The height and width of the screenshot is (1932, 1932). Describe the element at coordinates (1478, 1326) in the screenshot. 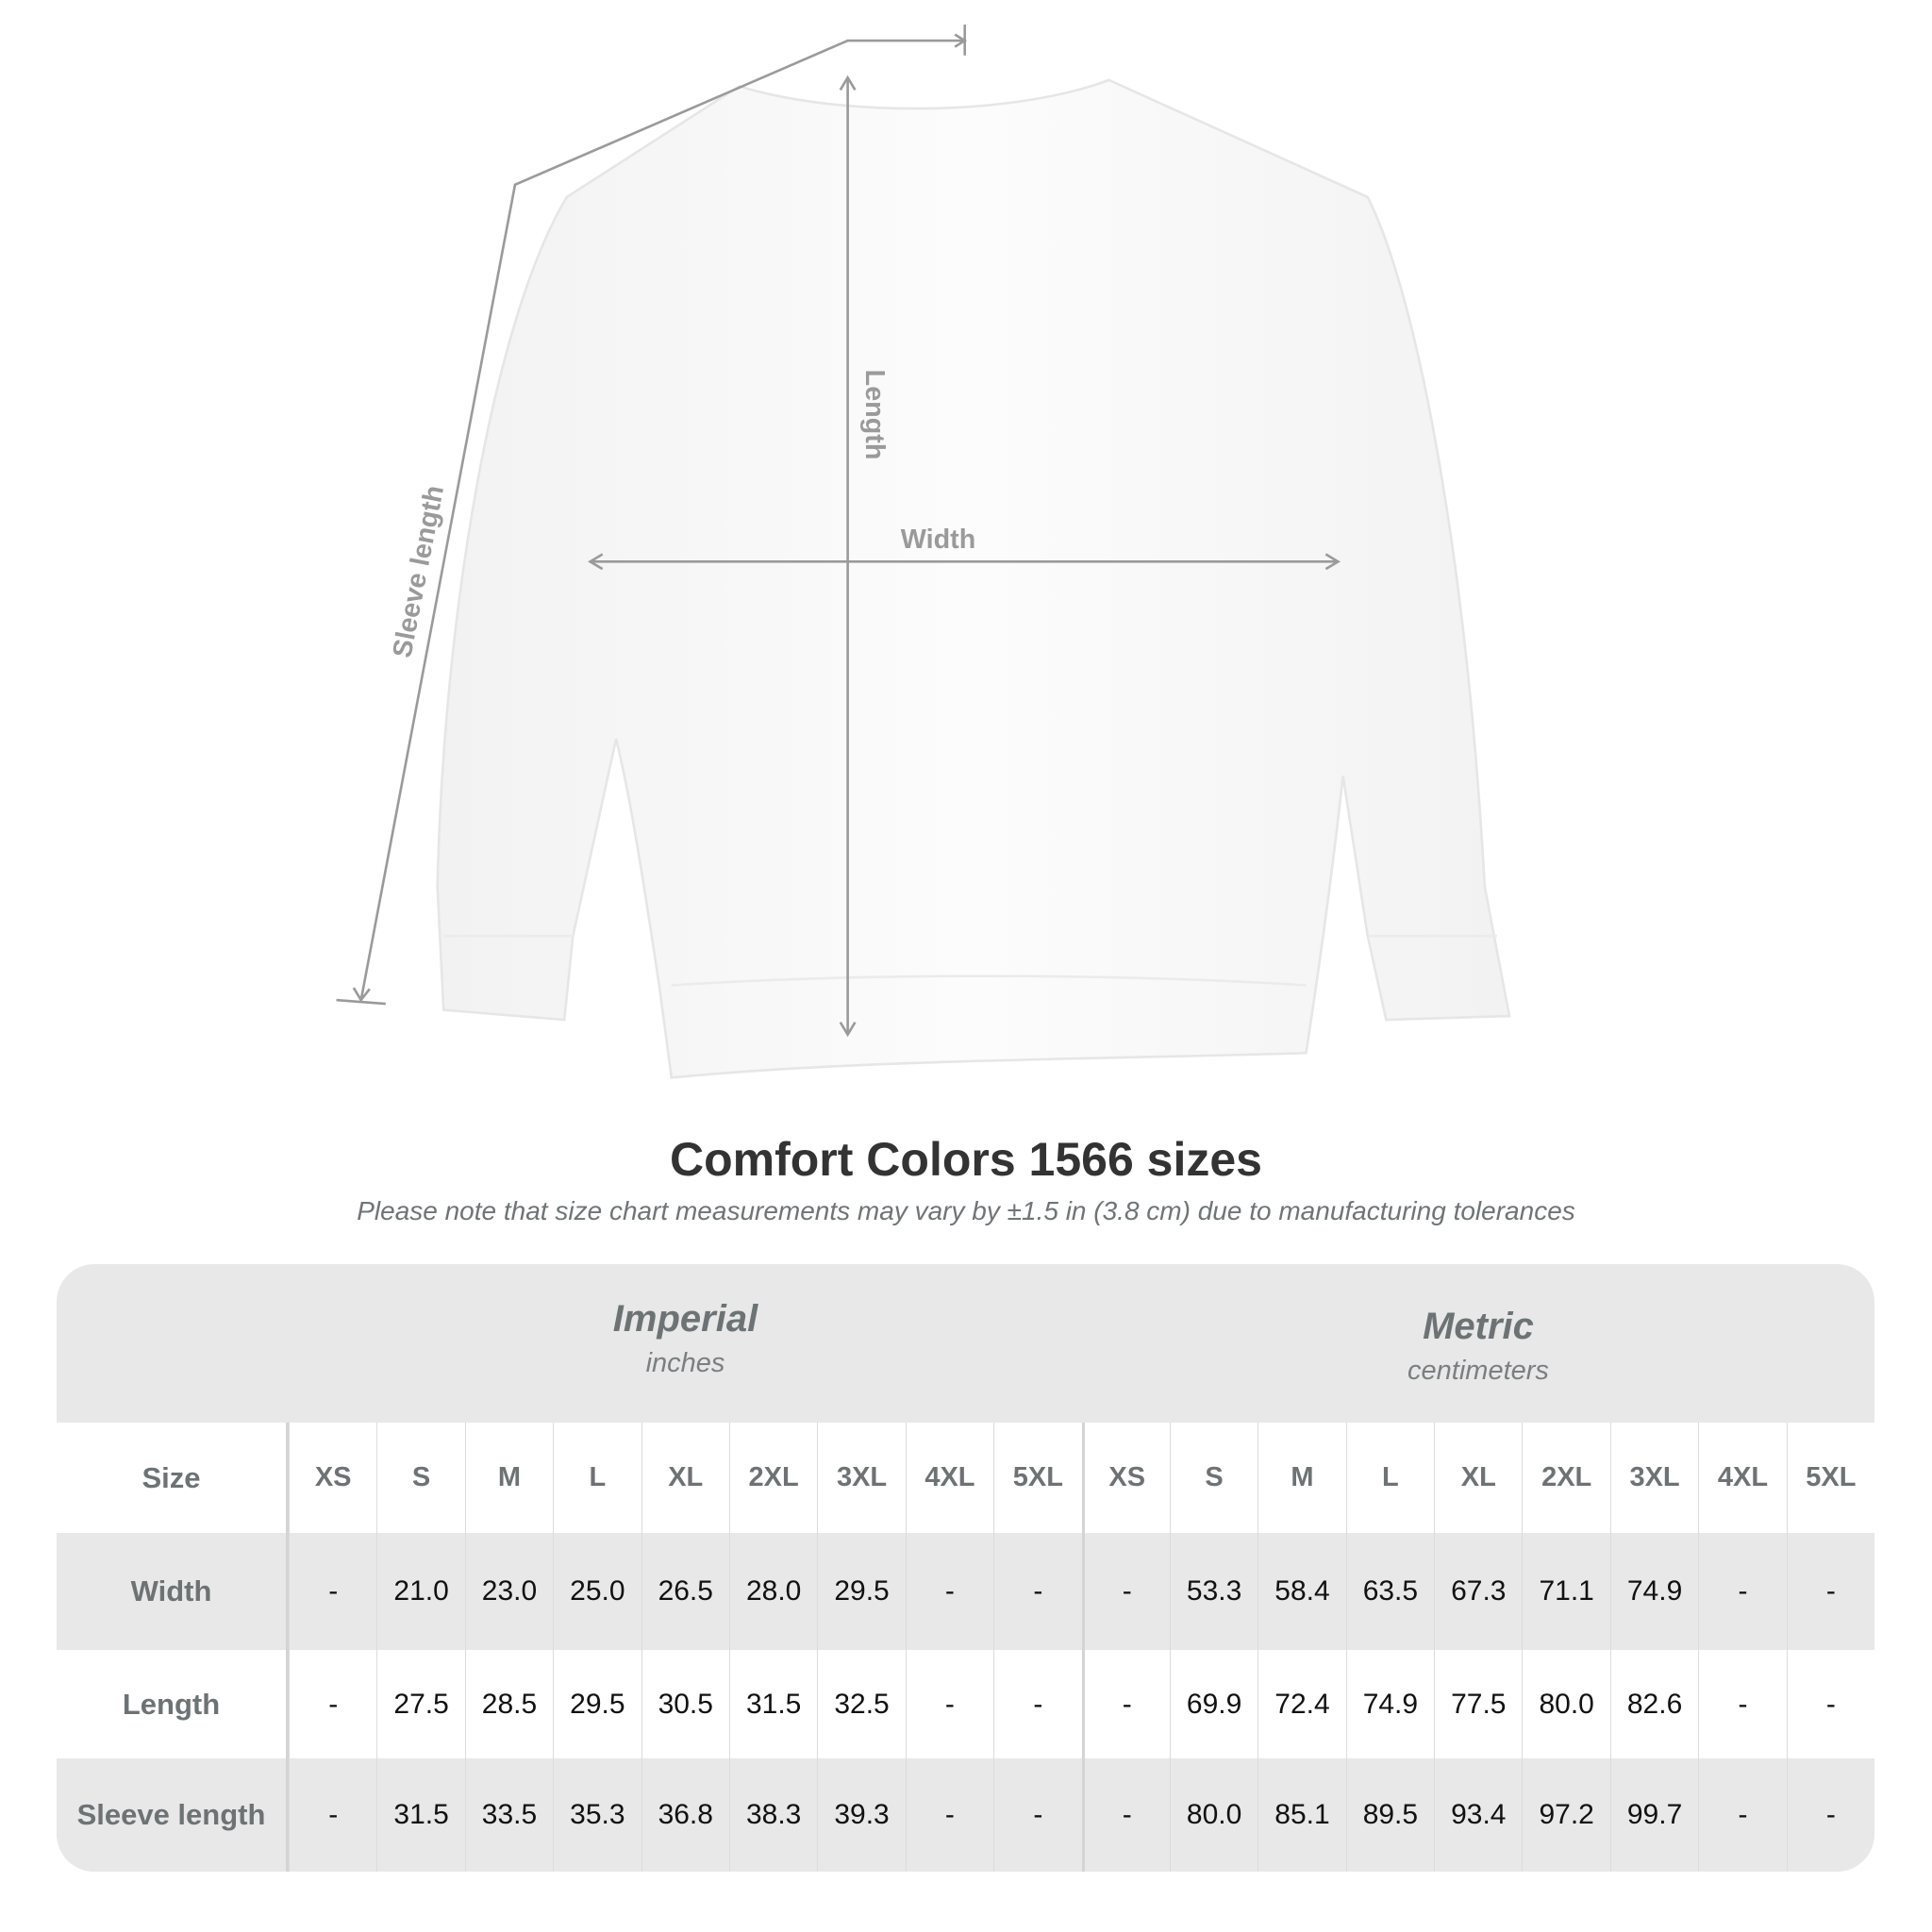

I see `metric-title: Metric` at that location.